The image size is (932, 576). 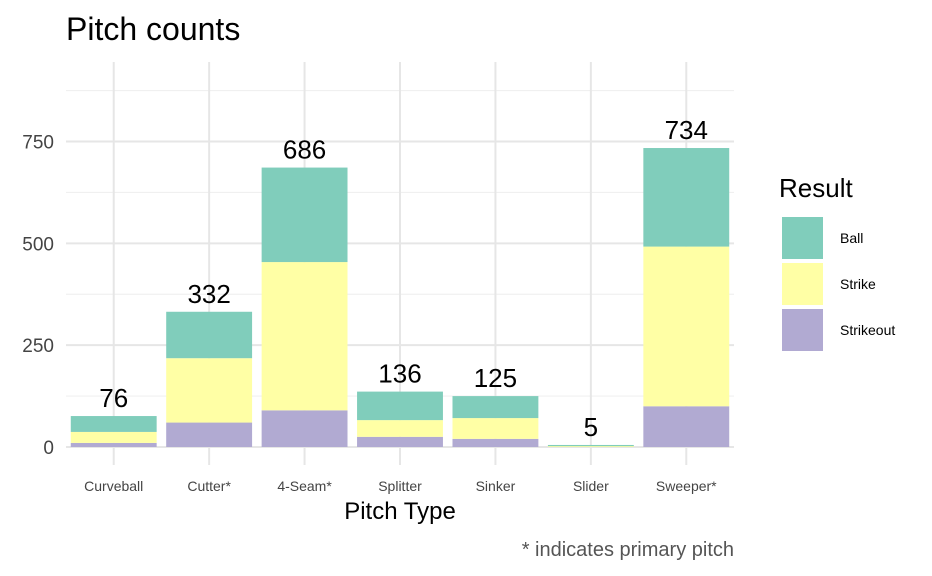 I want to click on total-label-slider: 5, so click(x=591, y=427).